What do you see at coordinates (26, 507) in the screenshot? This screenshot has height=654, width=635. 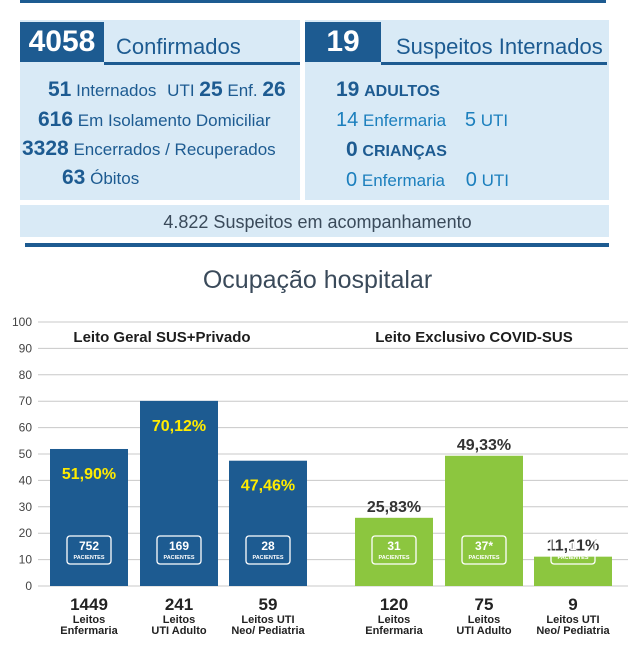 I see `y-tick-label: 30` at bounding box center [26, 507].